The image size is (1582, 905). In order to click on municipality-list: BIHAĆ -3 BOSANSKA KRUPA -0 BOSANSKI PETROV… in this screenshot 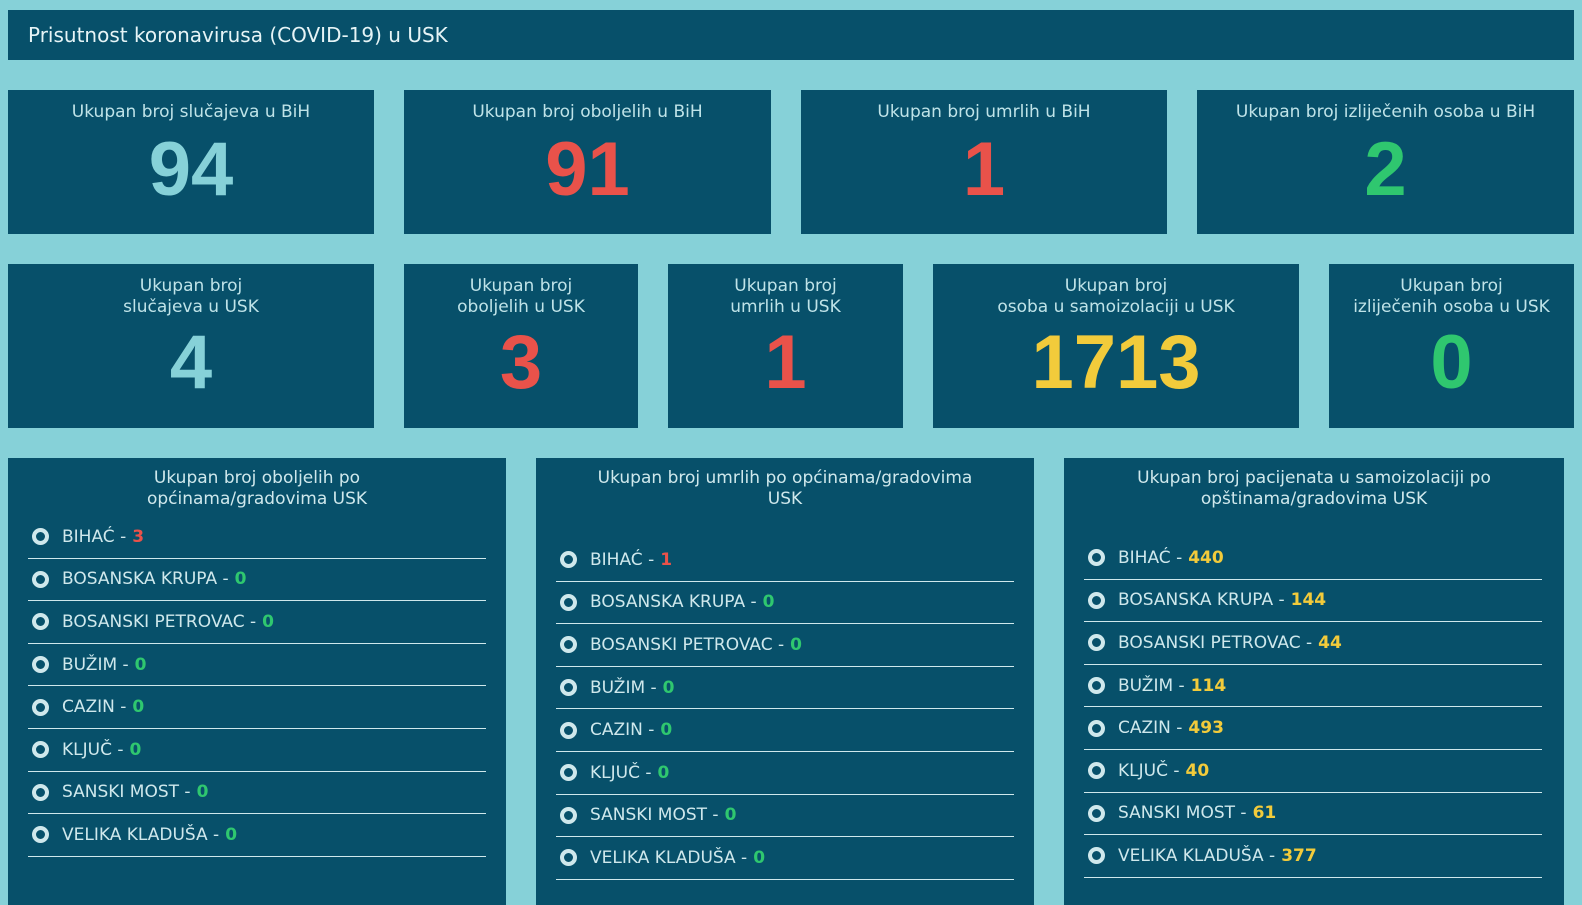, I will do `click(257, 686)`.